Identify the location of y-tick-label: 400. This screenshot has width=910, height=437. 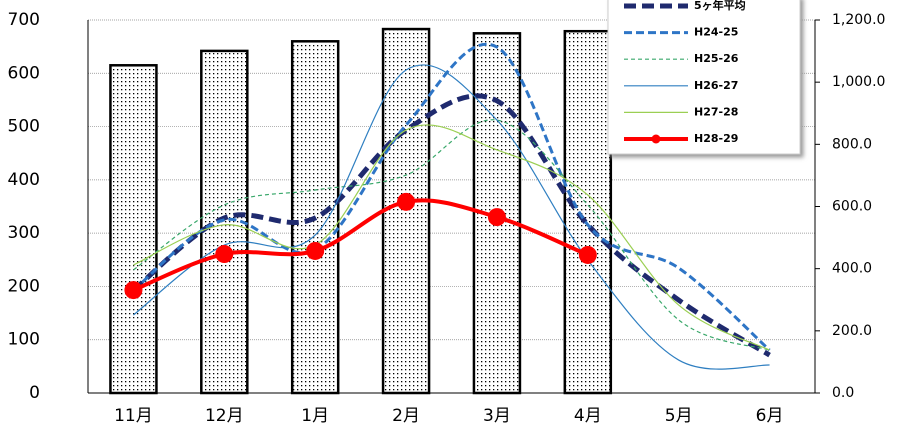
(24, 180).